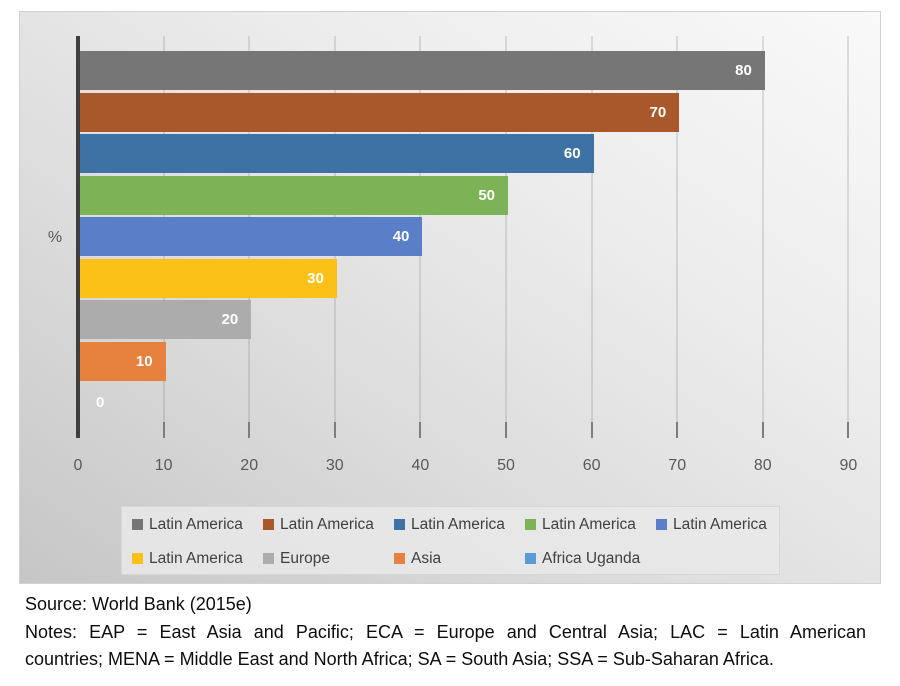 The height and width of the screenshot is (686, 900). Describe the element at coordinates (166, 319) in the screenshot. I see `bar: 20` at that location.